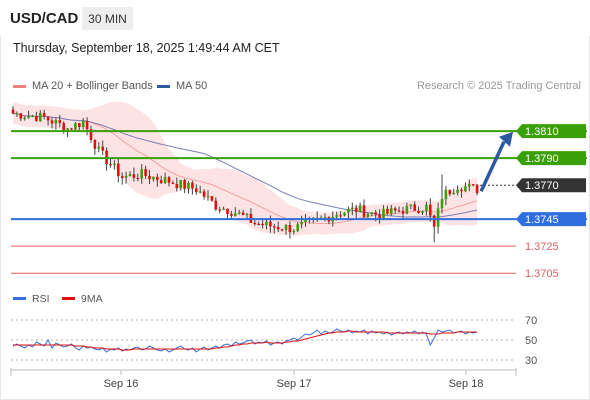 The image size is (590, 400). What do you see at coordinates (492, 167) in the screenshot?
I see `projection-arrow` at bounding box center [492, 167].